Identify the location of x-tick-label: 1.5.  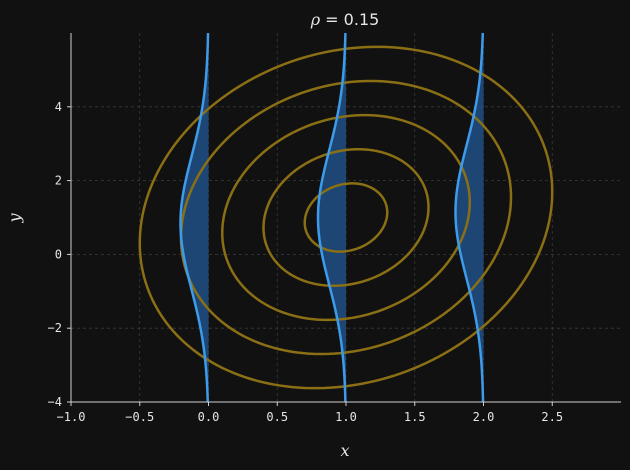
(415, 417).